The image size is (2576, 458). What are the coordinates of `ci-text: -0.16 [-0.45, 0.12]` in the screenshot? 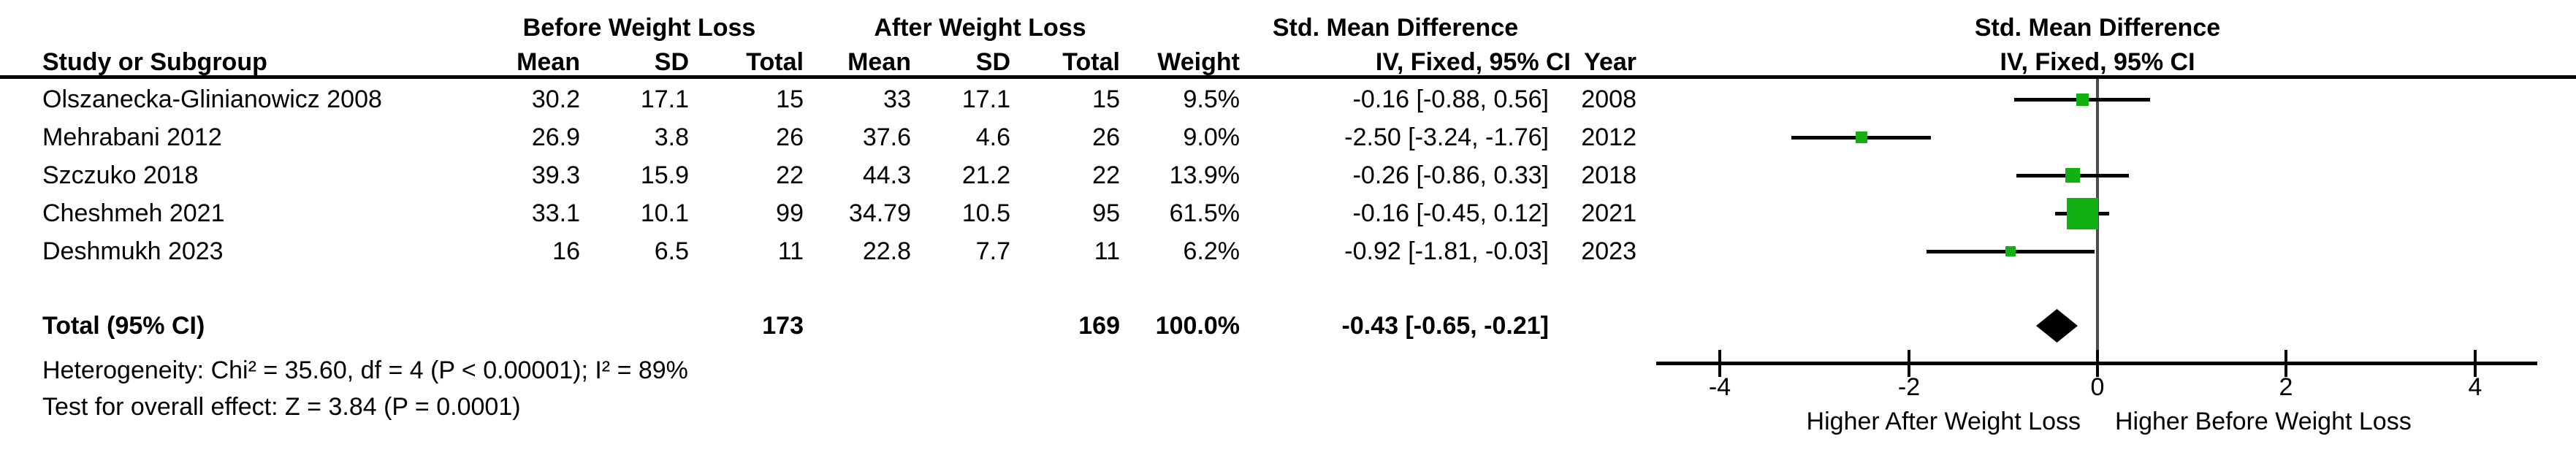 It's located at (1451, 213).